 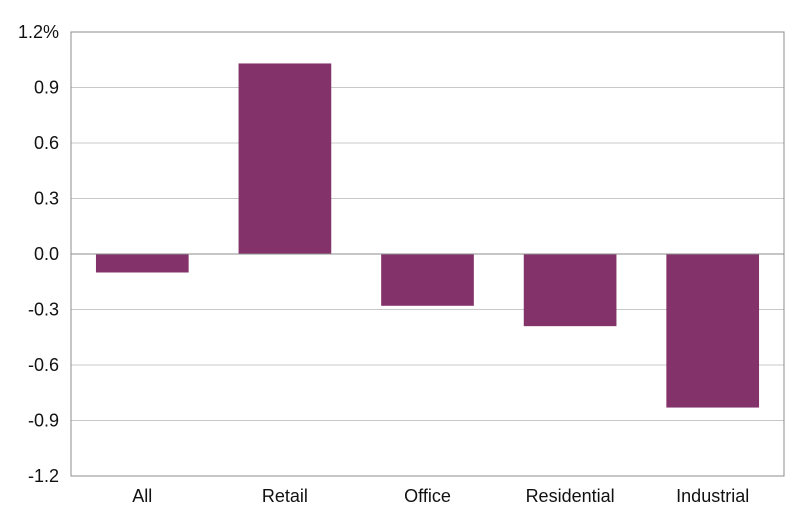 I want to click on x-tick-label: Office, so click(x=427, y=496).